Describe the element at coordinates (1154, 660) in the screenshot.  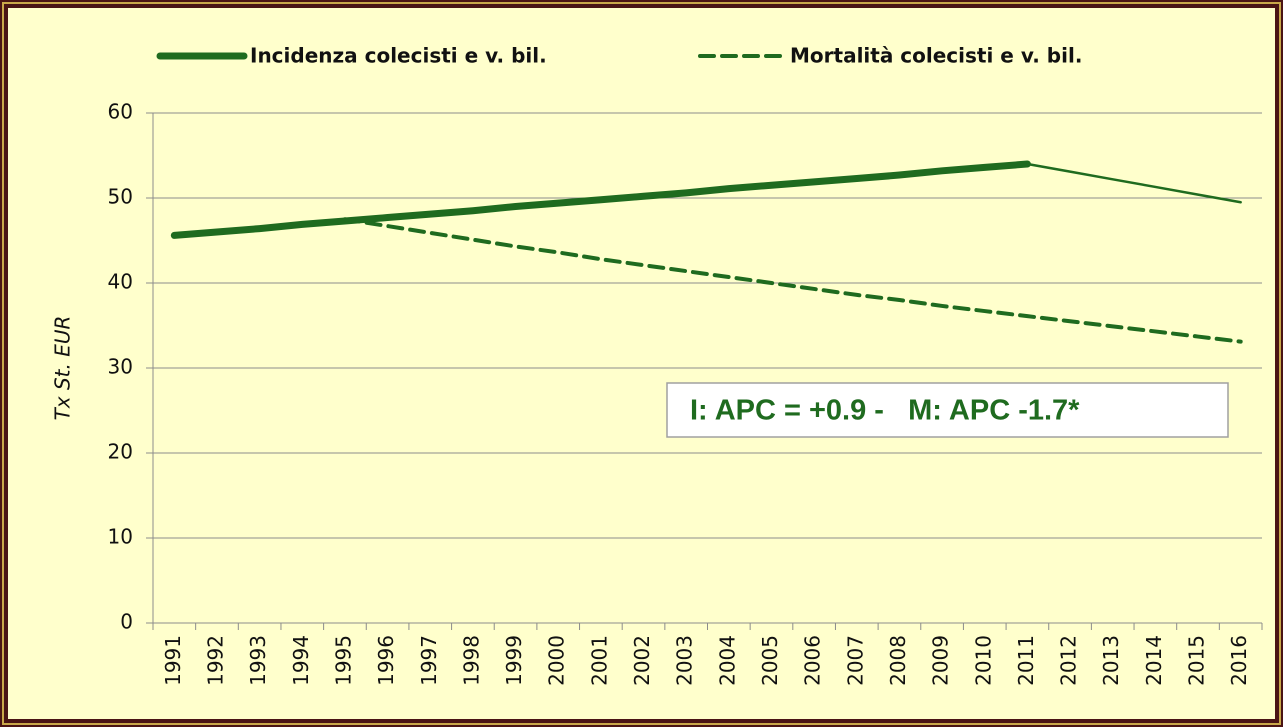
I see `x-tick-label: 2014` at that location.